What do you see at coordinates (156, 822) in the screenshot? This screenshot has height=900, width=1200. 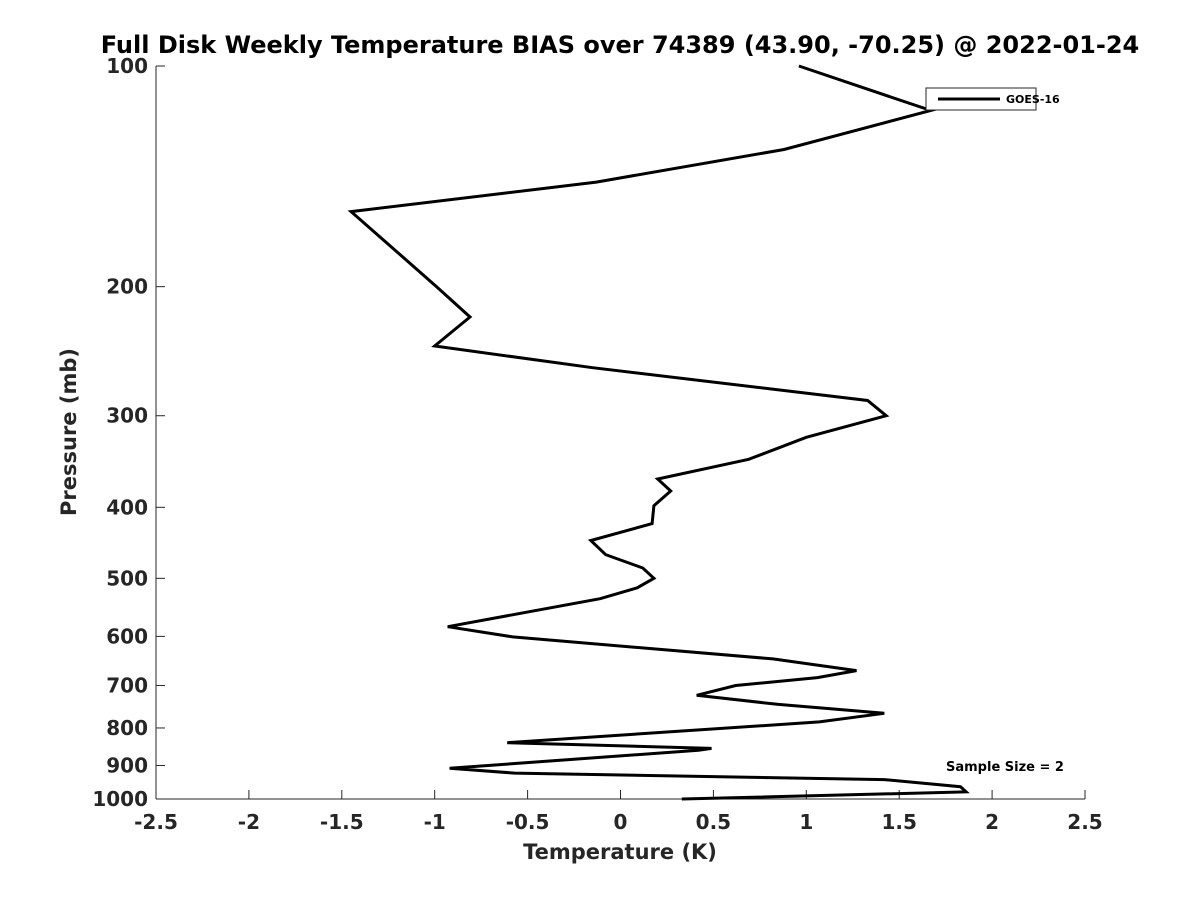 I see `x-tick-label: -2.5` at bounding box center [156, 822].